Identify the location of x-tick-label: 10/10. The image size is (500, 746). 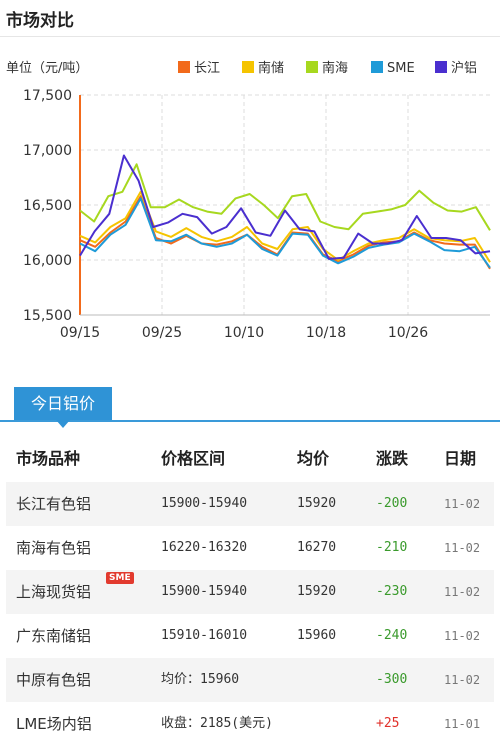
(244, 332).